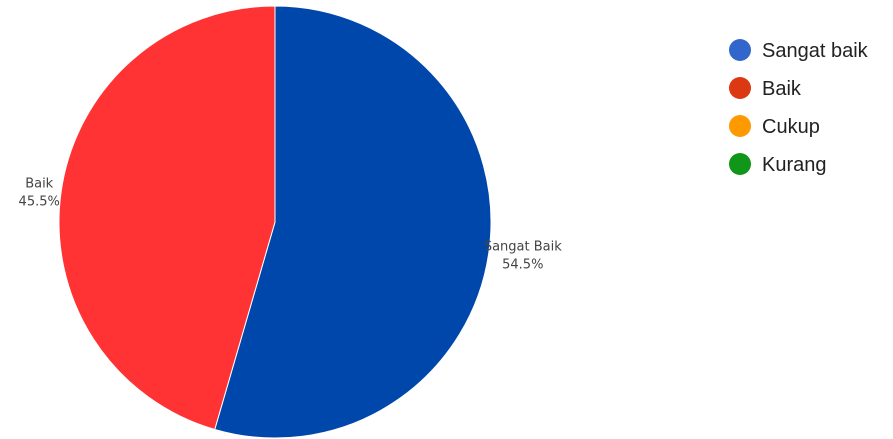 The width and height of the screenshot is (893, 439). Describe the element at coordinates (799, 107) in the screenshot. I see `chart-legend: Sangat baik Baik Cukup Kurang` at that location.